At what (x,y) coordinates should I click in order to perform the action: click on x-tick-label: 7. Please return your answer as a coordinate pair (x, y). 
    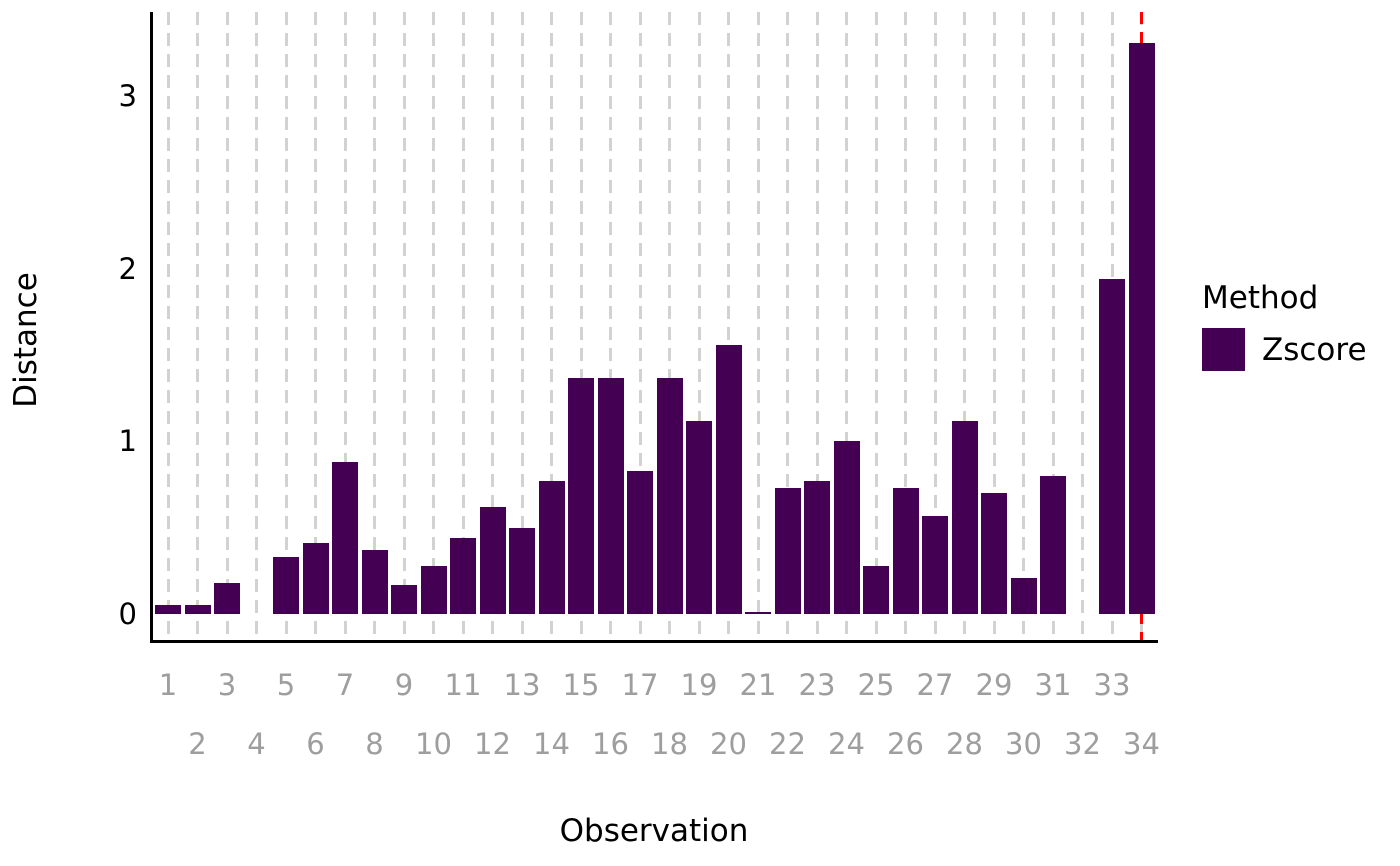
    Looking at the image, I should click on (345, 685).